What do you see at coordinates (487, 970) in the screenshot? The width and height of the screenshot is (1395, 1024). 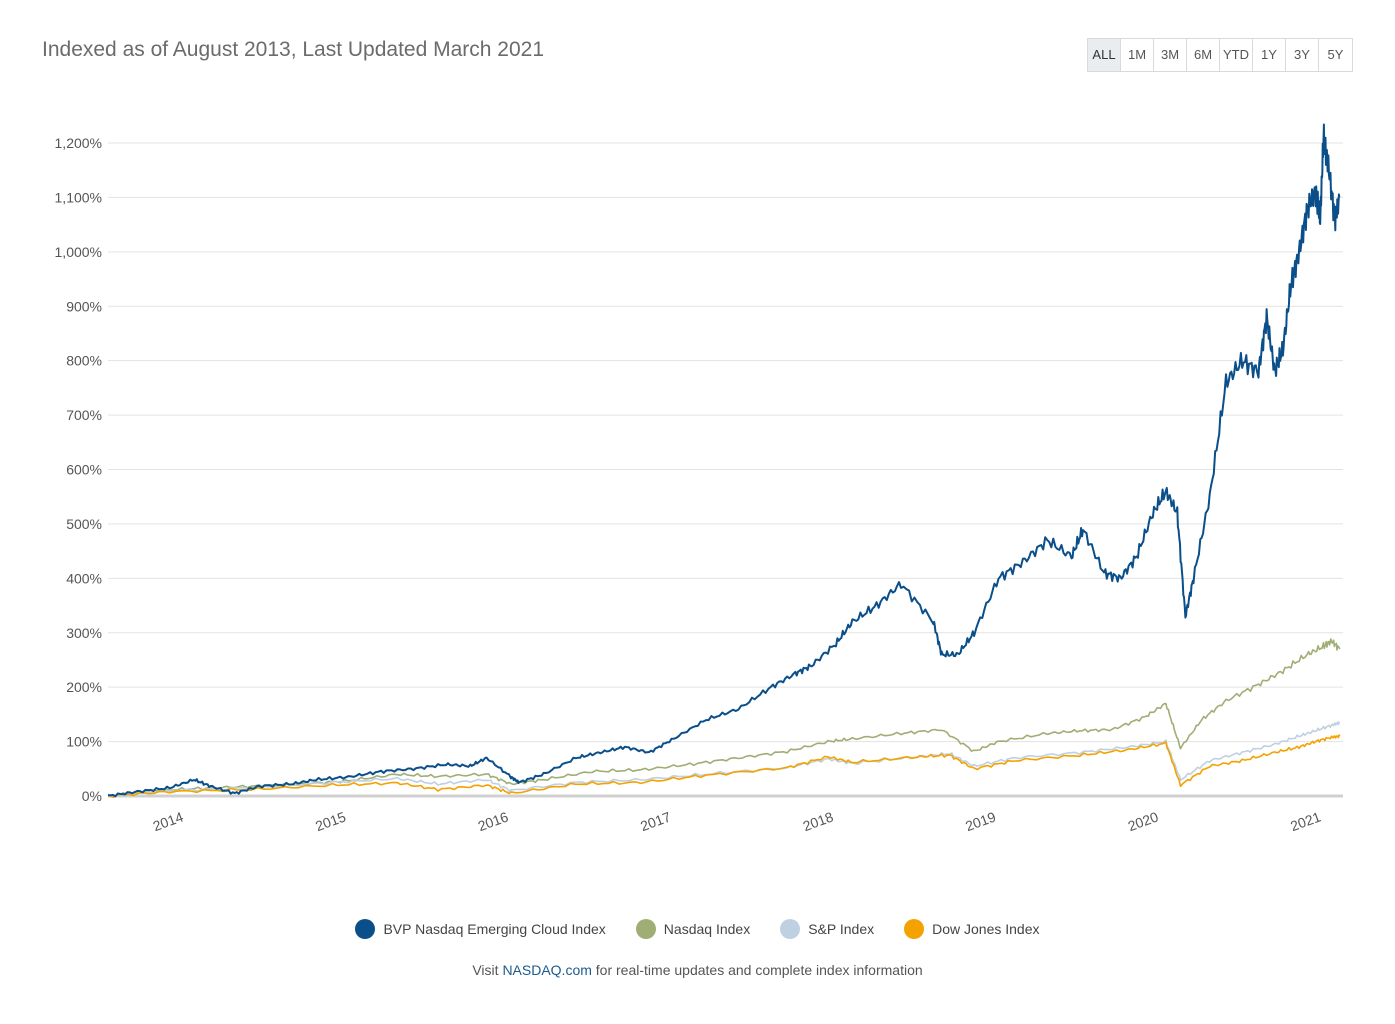 I see `footer-prefix: Visit` at bounding box center [487, 970].